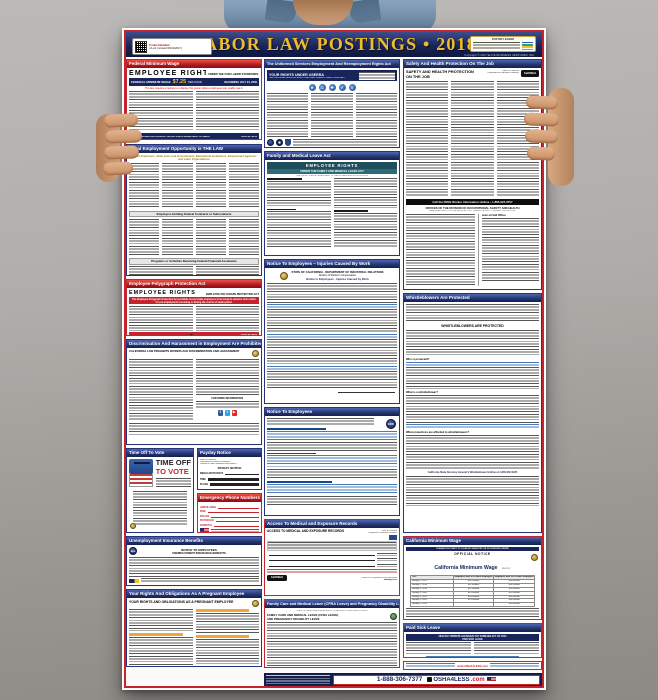  Describe the element at coordinates (133, 526) in the screenshot. I see `california-seal-icon` at that location.